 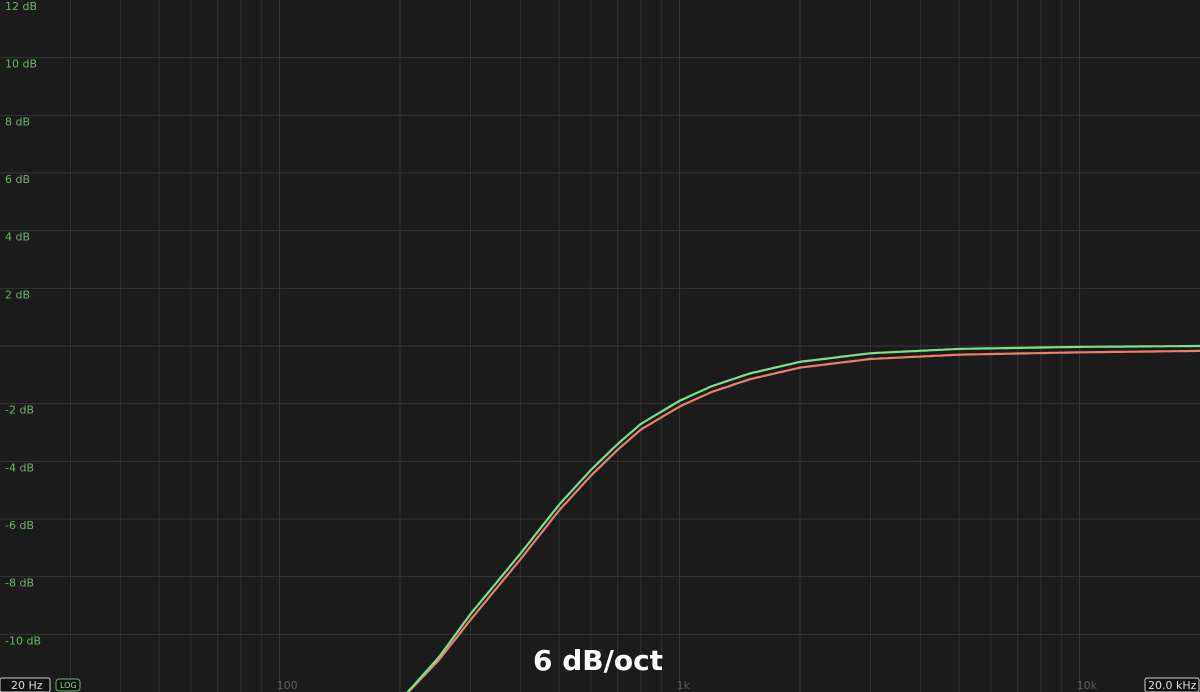 What do you see at coordinates (17, 237) in the screenshot?
I see `gain-tick-label: 4 dB` at bounding box center [17, 237].